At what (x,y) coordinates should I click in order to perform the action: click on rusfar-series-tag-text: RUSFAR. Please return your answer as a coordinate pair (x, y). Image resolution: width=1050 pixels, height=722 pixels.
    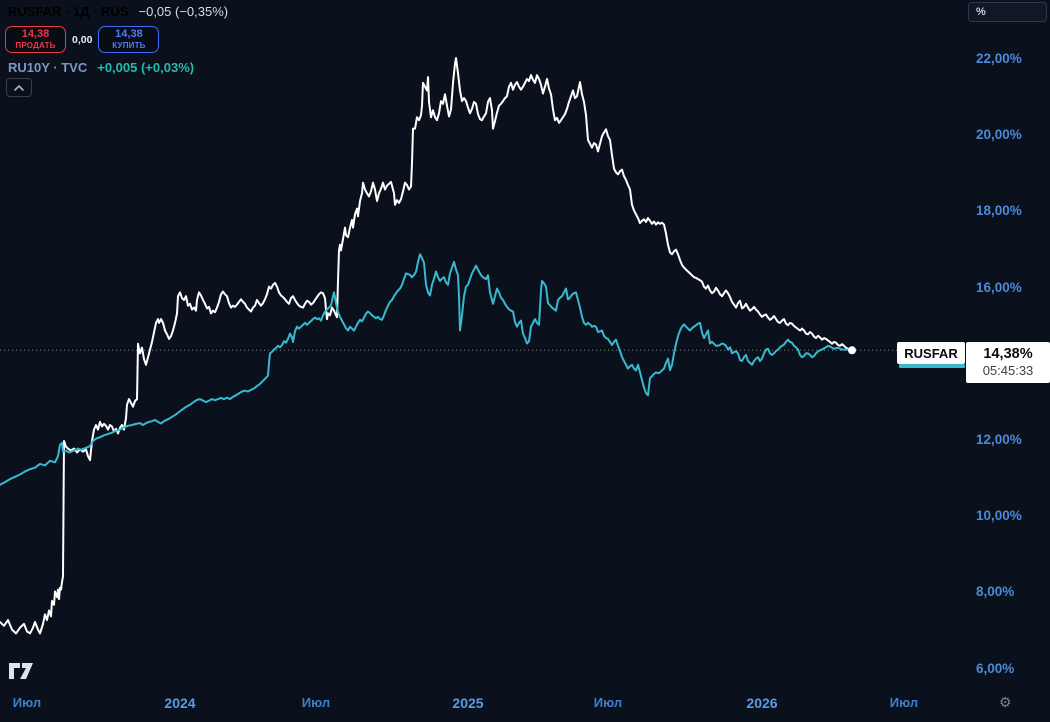
    Looking at the image, I should click on (931, 353).